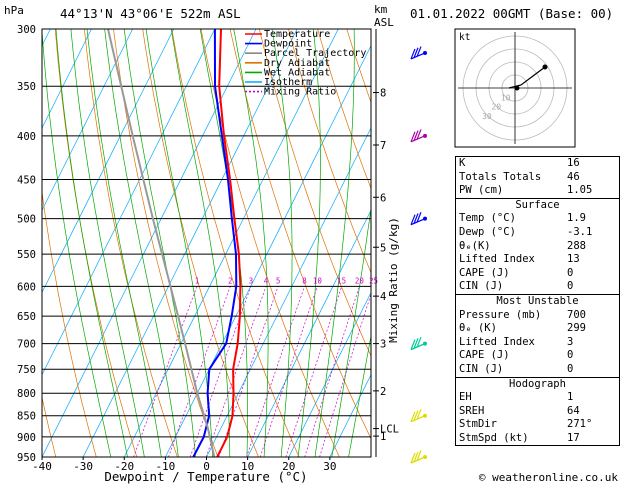 The width and height of the screenshot is (629, 486). Describe the element at coordinates (360, 280) in the screenshot. I see `mixing-ratio-label: 20` at that location.